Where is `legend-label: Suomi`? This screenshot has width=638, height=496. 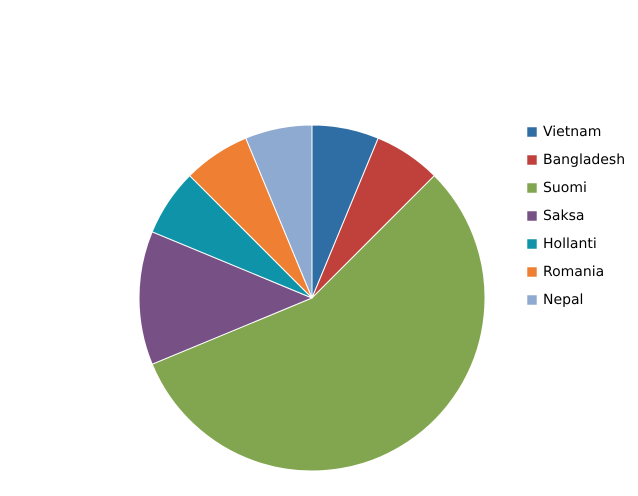 legend-label: Suomi is located at coordinates (565, 188).